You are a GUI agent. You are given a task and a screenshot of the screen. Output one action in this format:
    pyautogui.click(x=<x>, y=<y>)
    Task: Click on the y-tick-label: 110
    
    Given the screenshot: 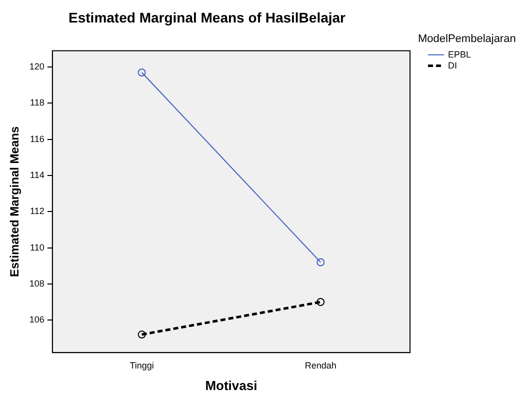 What is the action you would take?
    pyautogui.click(x=37, y=247)
    